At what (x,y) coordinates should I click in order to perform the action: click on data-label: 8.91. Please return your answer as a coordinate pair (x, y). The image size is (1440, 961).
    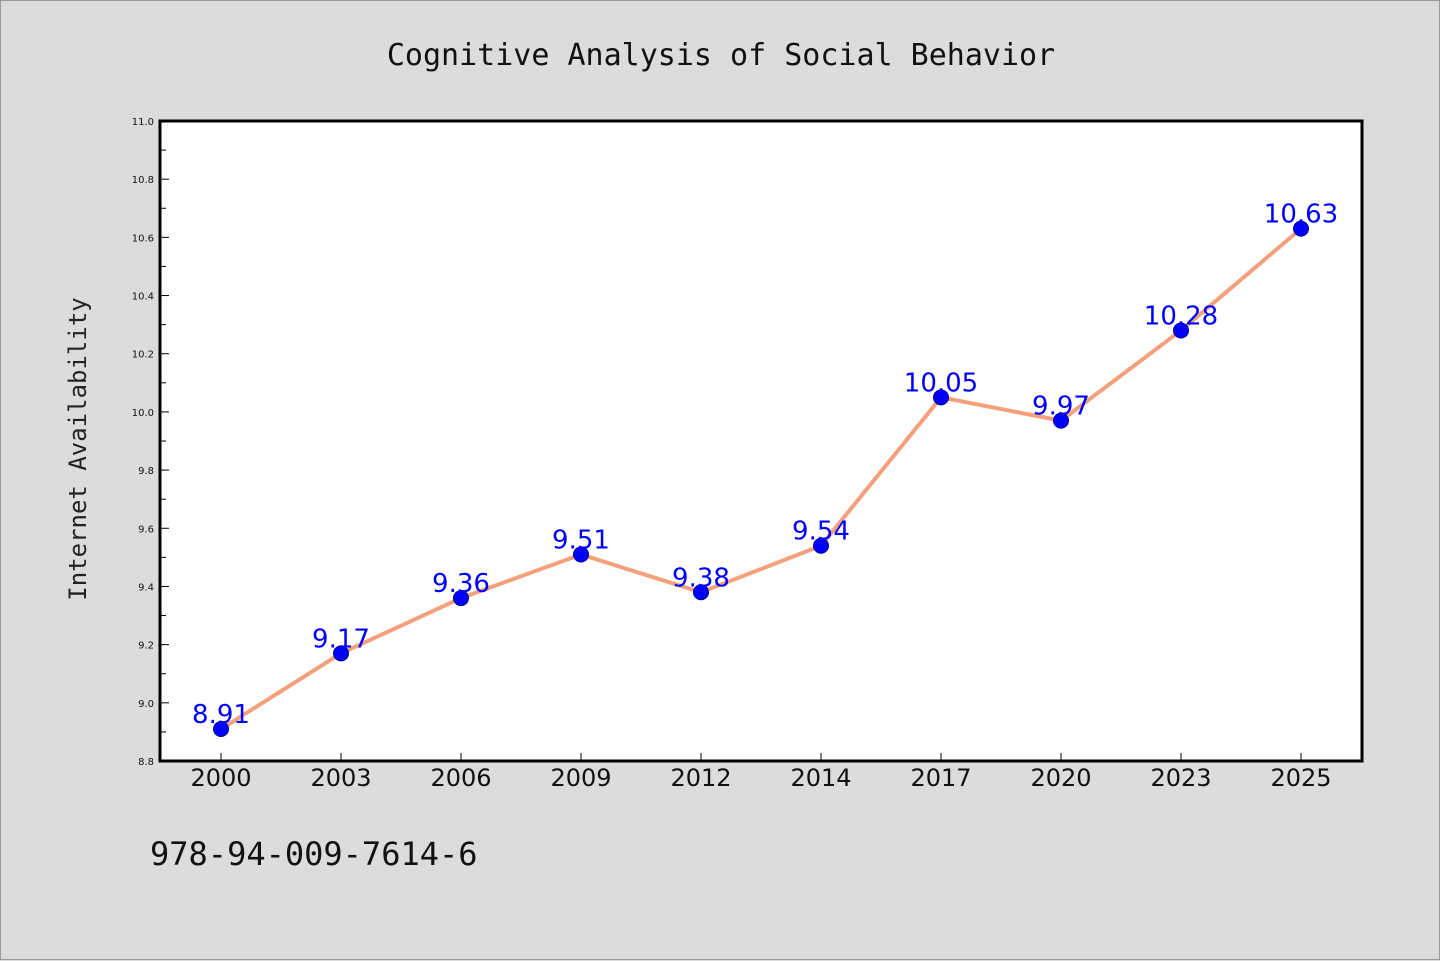
    Looking at the image, I should click on (221, 715).